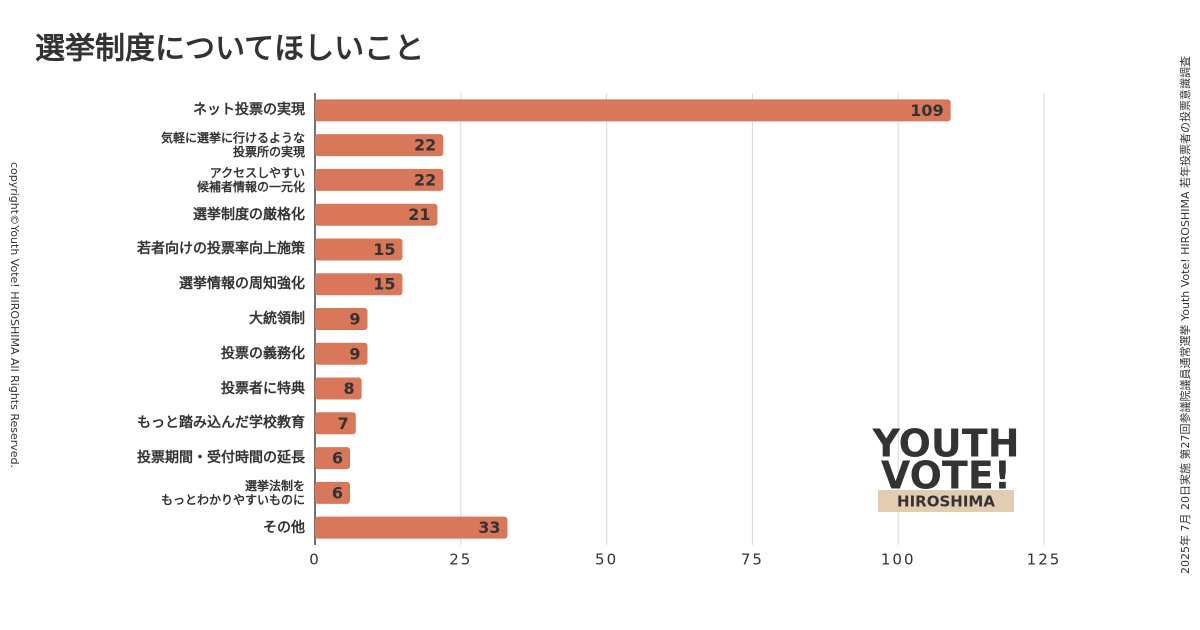 This screenshot has width=1200, height=630. I want to click on y-tick-label: 投票期間・受付時間の延長, so click(221, 458).